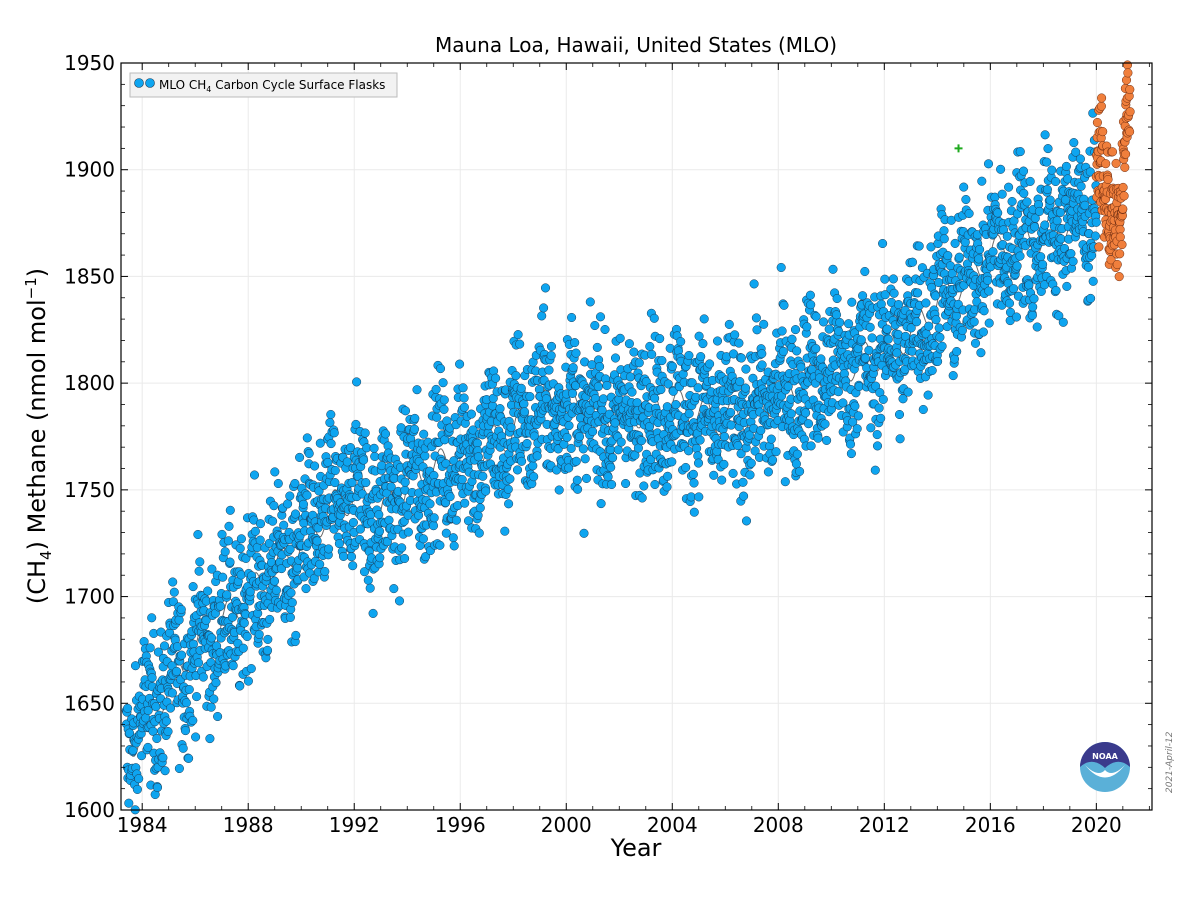 This screenshot has height=900, width=1200. Describe the element at coordinates (182, 85) in the screenshot. I see `legend-label-prefix: MLO CH` at that location.